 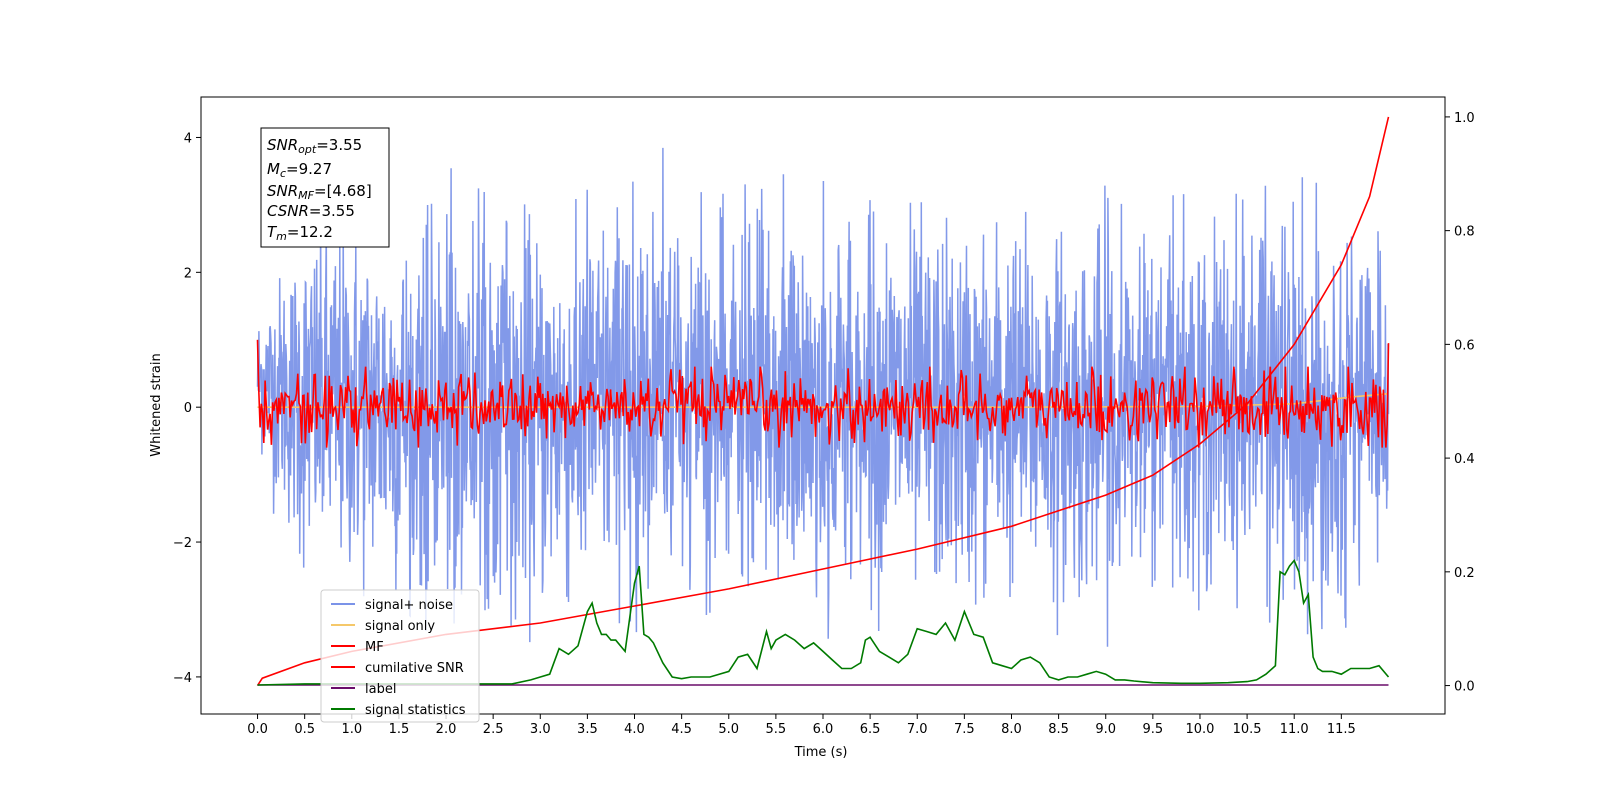 What do you see at coordinates (300, 233) in the screenshot?
I see `annotation-tm: Tm=12.2` at bounding box center [300, 233].